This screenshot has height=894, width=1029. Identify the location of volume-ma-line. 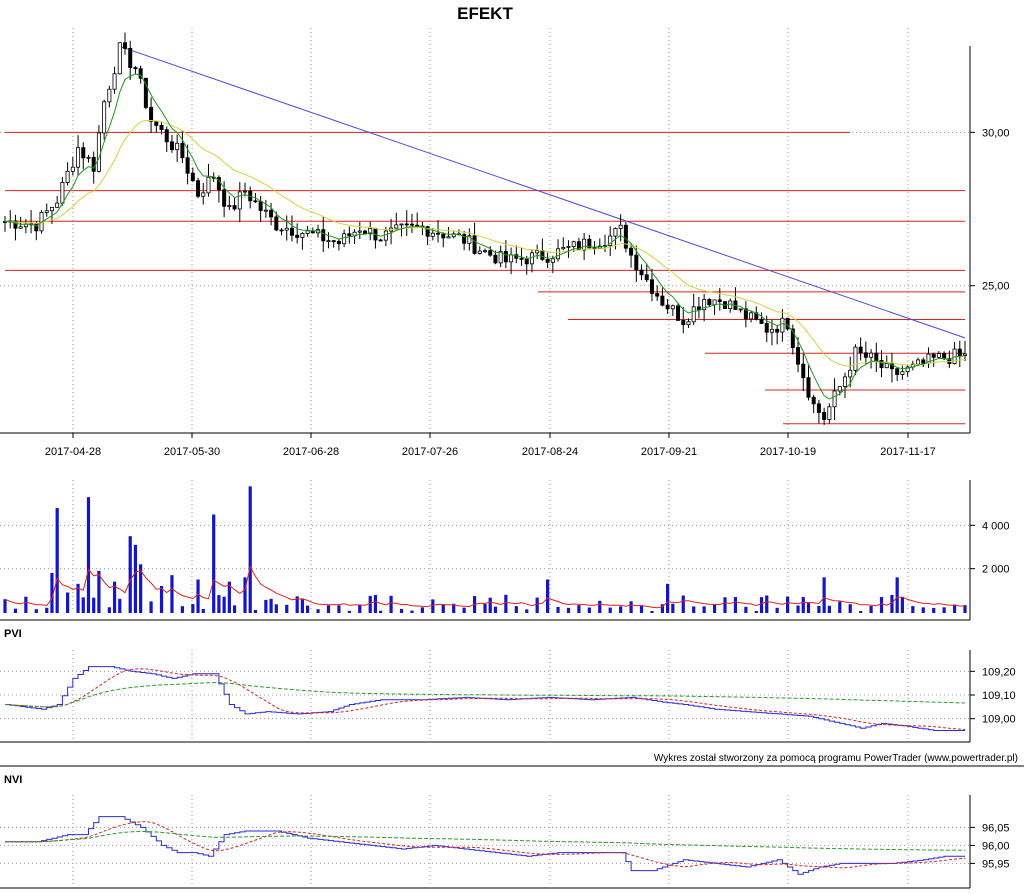
(485, 587).